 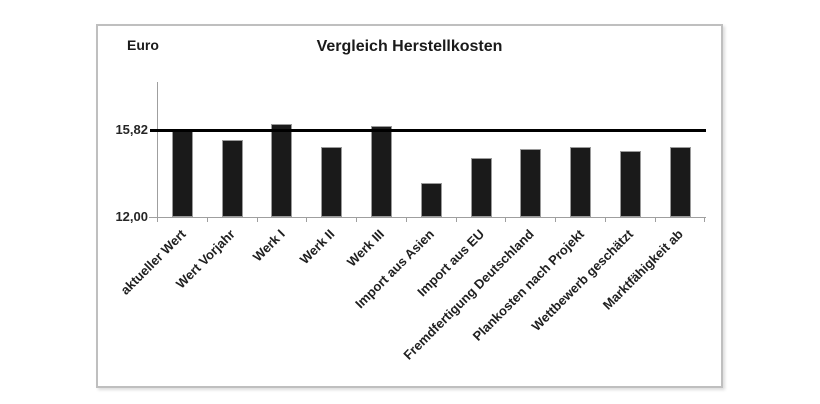 What do you see at coordinates (143, 45) in the screenshot?
I see `y-axis-unit-label: Euro` at bounding box center [143, 45].